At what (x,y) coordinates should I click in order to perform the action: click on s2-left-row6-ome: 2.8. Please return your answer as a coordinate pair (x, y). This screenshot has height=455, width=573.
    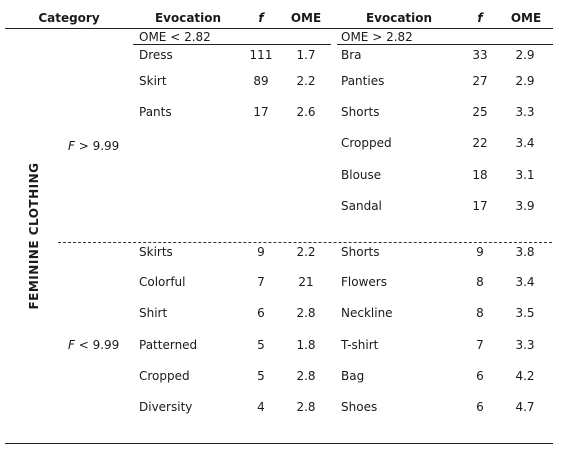
    Looking at the image, I should click on (306, 407).